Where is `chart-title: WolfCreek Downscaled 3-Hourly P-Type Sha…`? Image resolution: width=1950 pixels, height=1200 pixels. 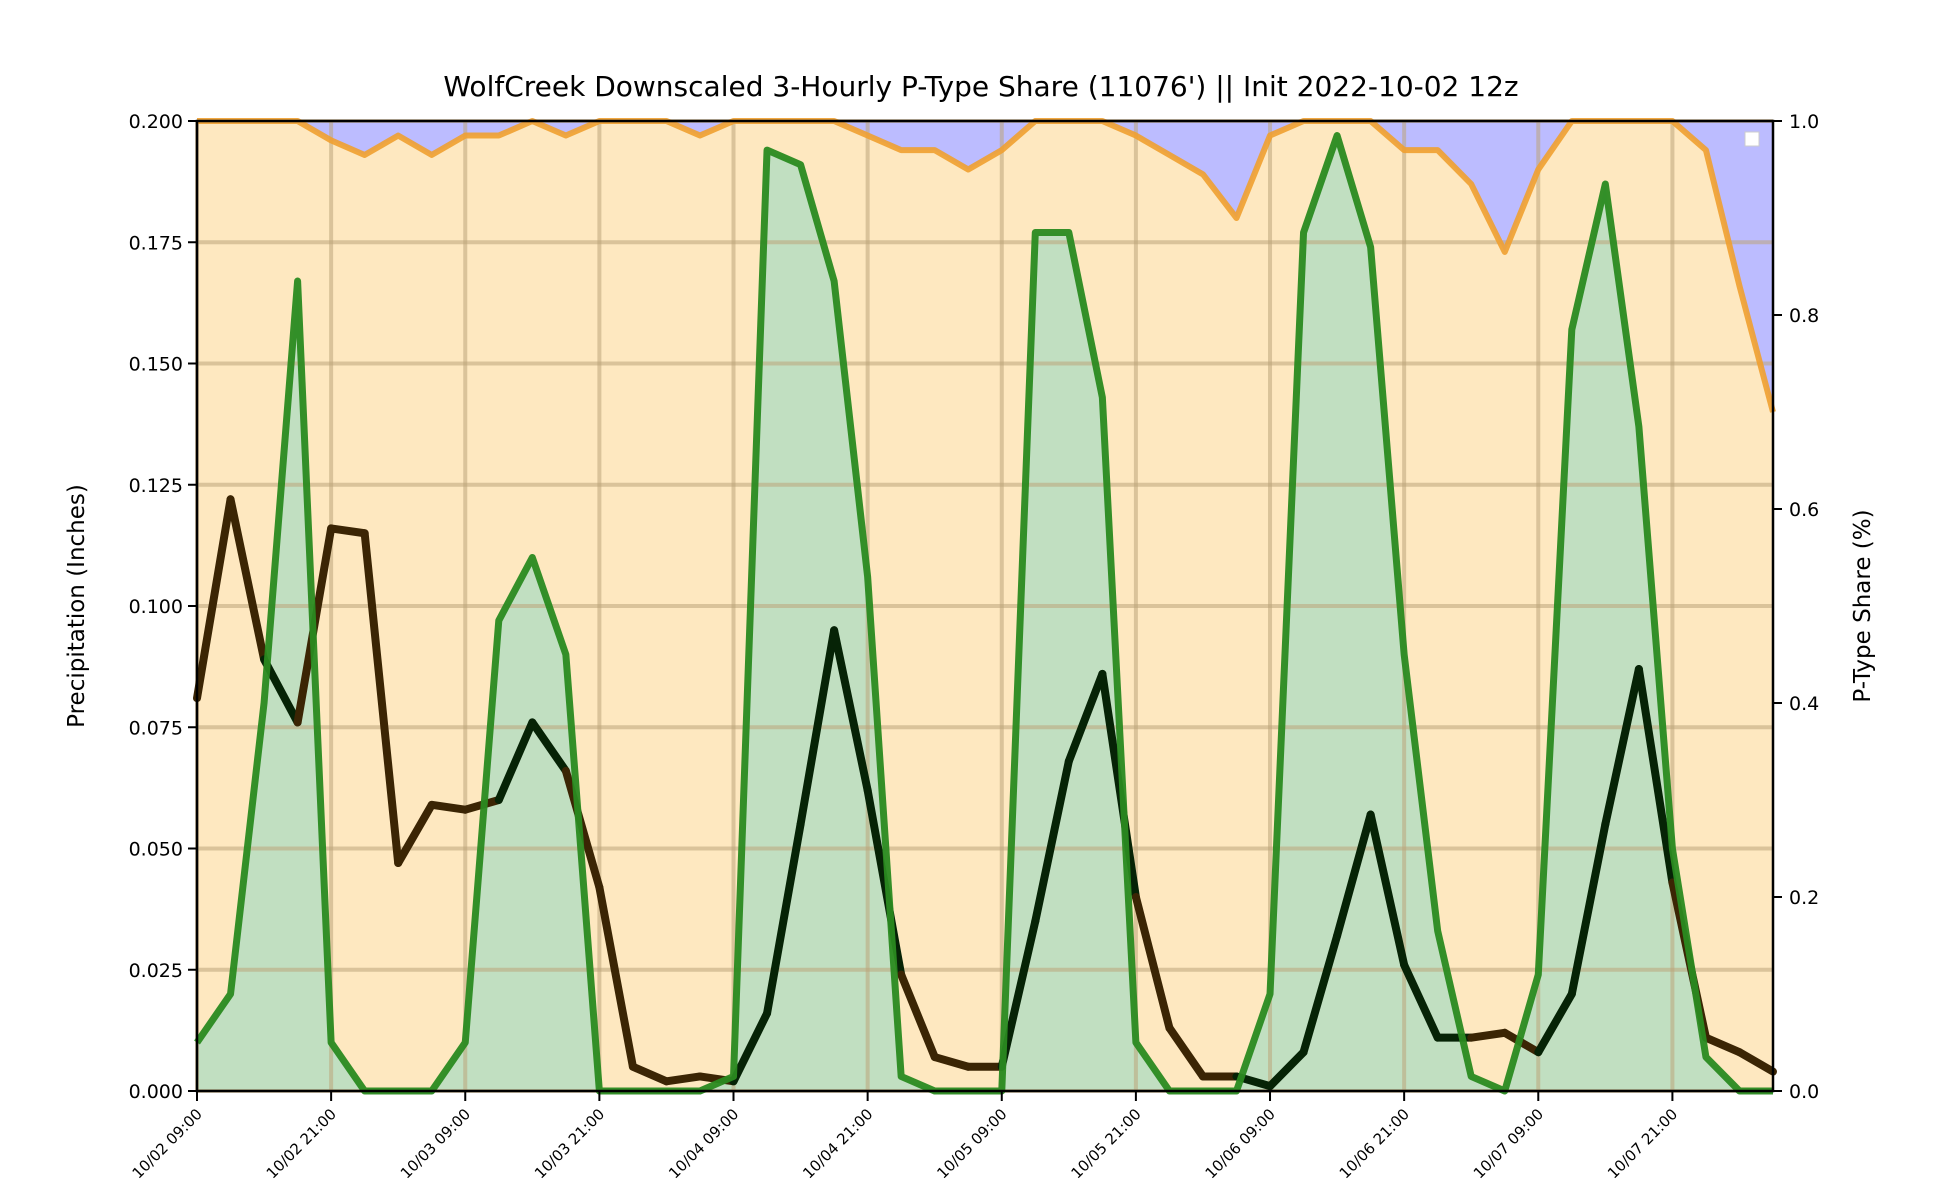 chart-title: WolfCreek Downscaled 3-Hourly P-Type Sha… is located at coordinates (980, 86).